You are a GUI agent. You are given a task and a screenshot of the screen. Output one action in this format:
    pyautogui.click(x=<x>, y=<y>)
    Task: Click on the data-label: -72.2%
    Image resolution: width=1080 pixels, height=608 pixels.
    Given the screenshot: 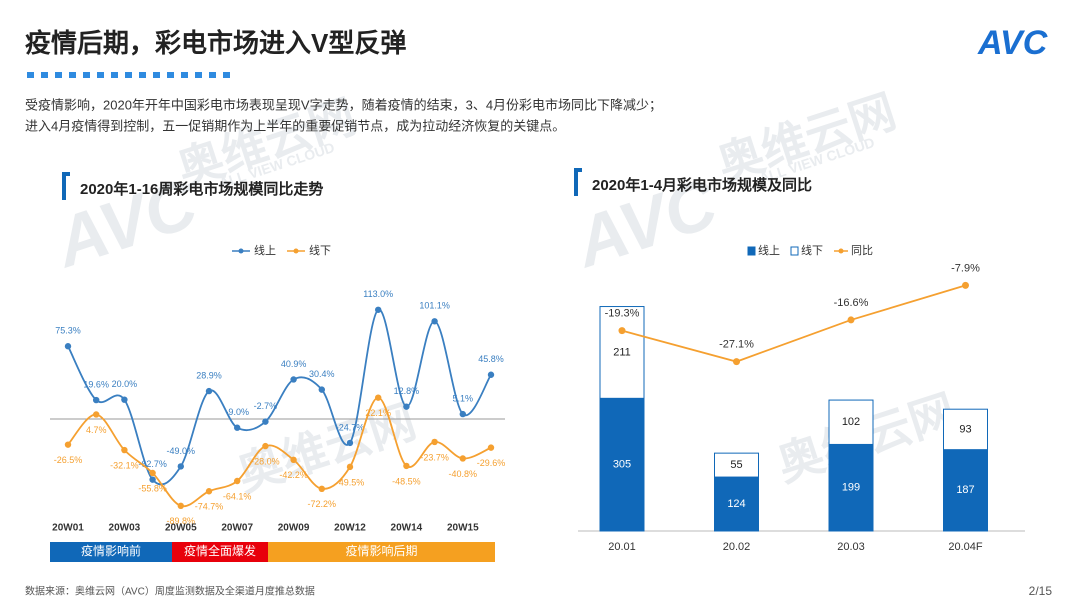 What is the action you would take?
    pyautogui.click(x=322, y=504)
    